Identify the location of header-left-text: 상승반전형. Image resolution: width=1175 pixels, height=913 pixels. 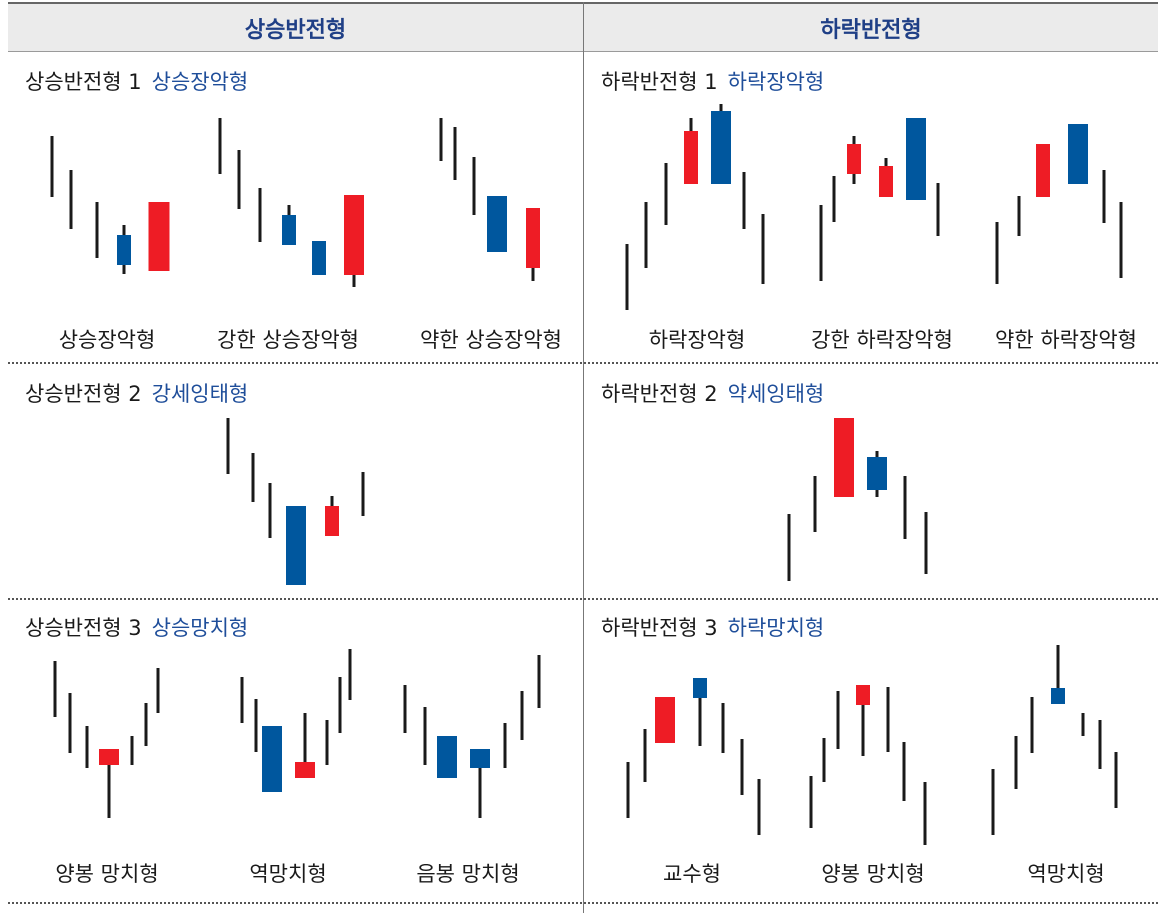
(295, 30).